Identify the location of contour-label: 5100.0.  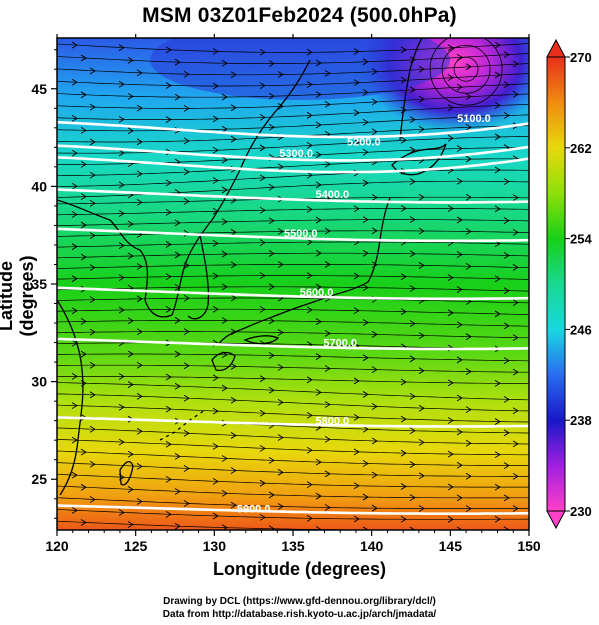
(474, 119).